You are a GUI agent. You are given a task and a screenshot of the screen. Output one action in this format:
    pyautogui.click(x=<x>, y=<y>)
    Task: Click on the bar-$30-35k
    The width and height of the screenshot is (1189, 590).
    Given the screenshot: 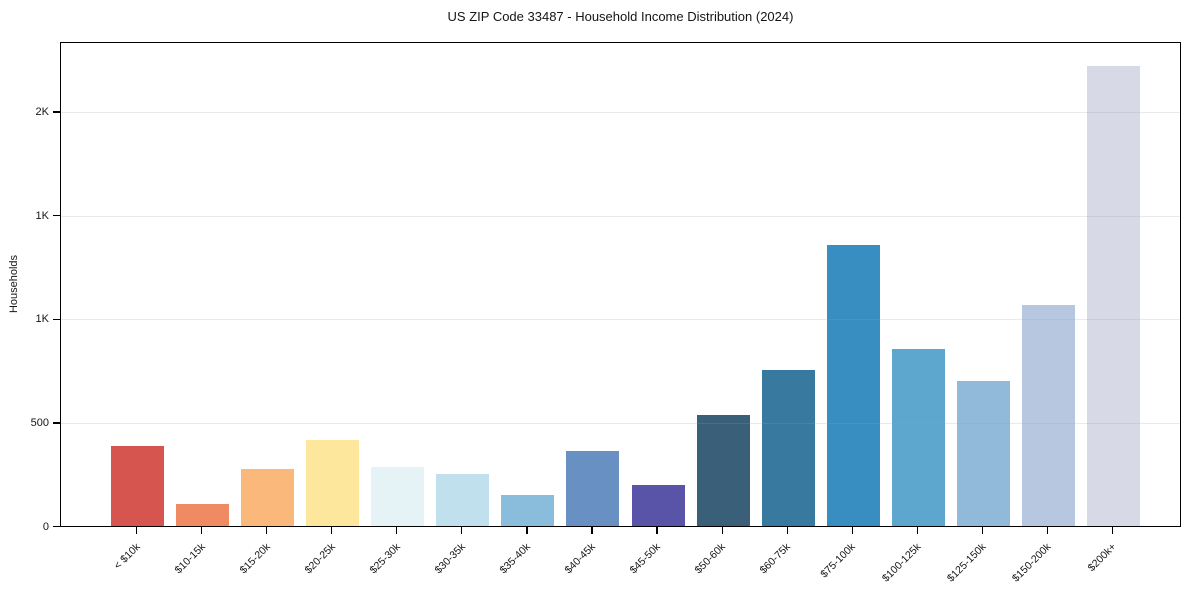 What is the action you would take?
    pyautogui.click(x=463, y=500)
    